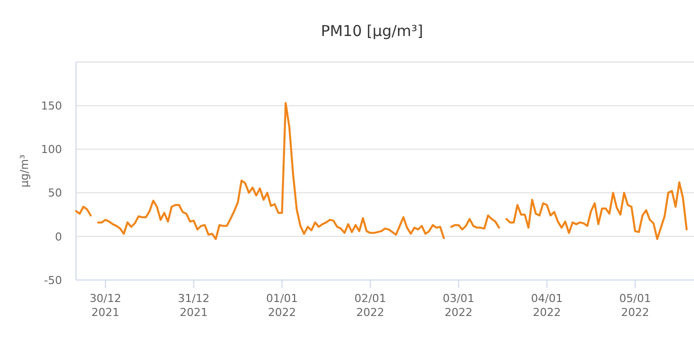  What do you see at coordinates (58, 237) in the screenshot?
I see `y-tick-label: 0` at bounding box center [58, 237].